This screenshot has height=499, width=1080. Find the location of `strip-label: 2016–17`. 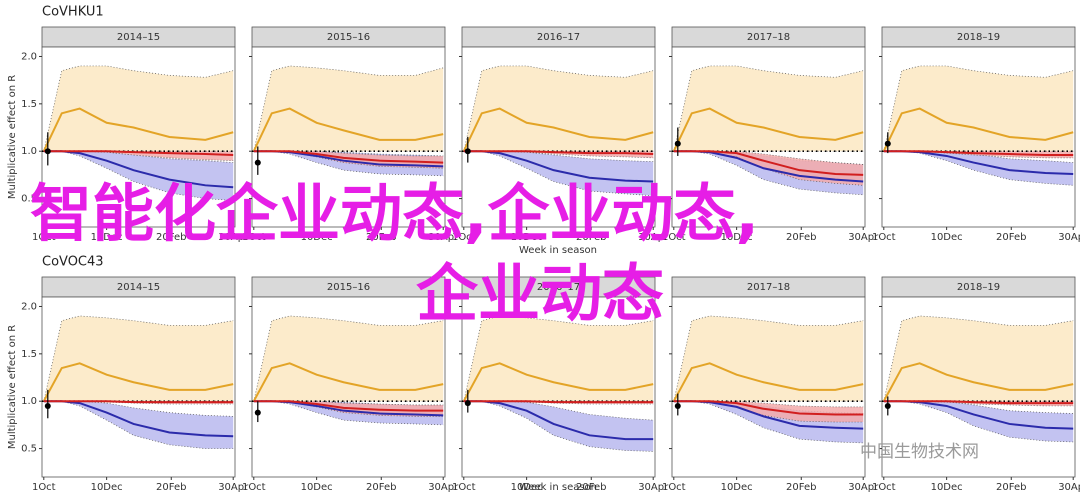

strip-label: 2016–17 is located at coordinates (558, 37).